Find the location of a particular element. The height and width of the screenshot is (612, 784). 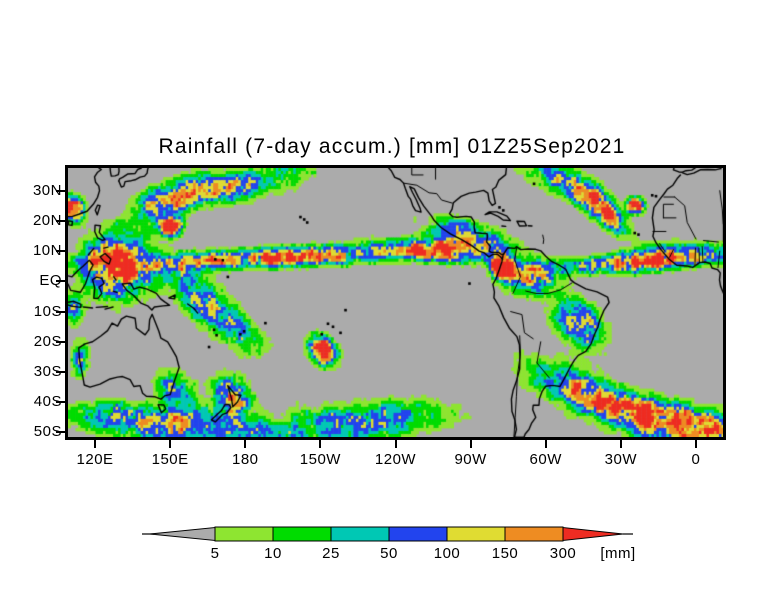

lat-tick-label: 30N is located at coordinates (47, 190).